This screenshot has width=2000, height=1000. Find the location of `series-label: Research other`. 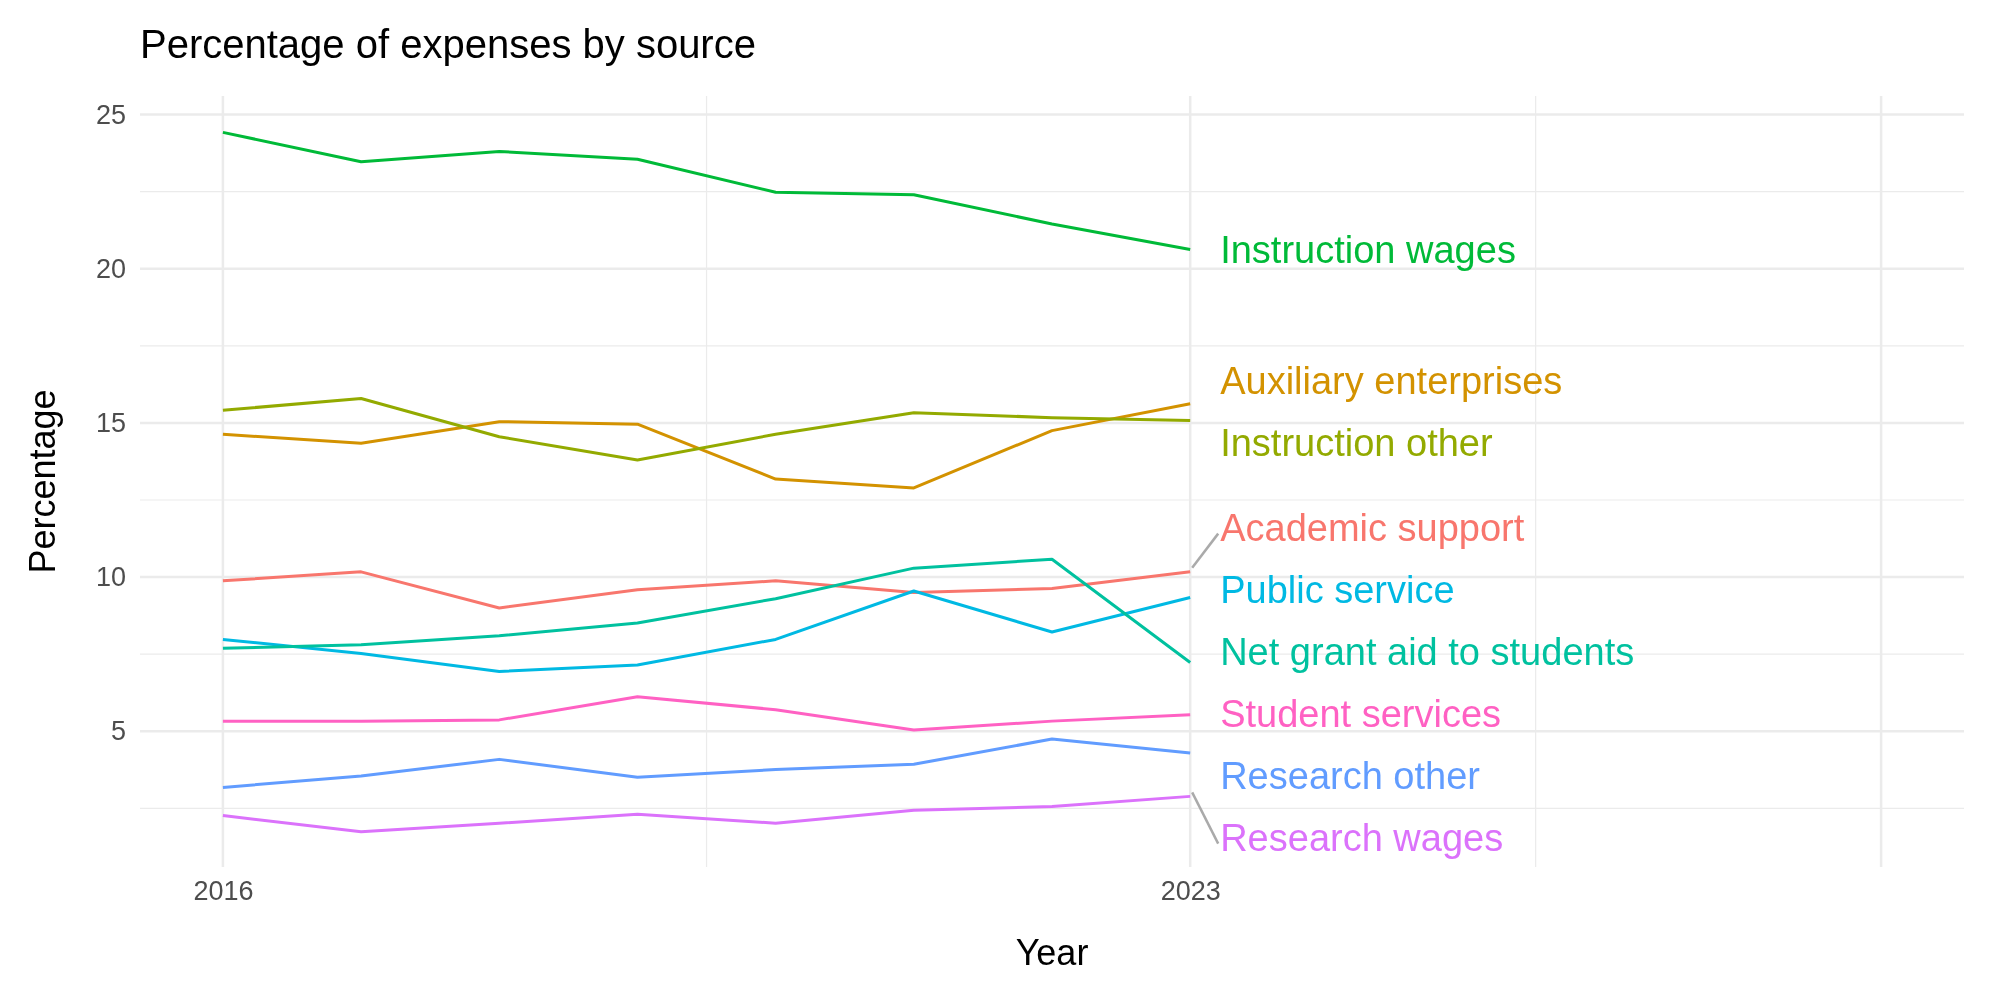

series-label: Research other is located at coordinates (1350, 775).